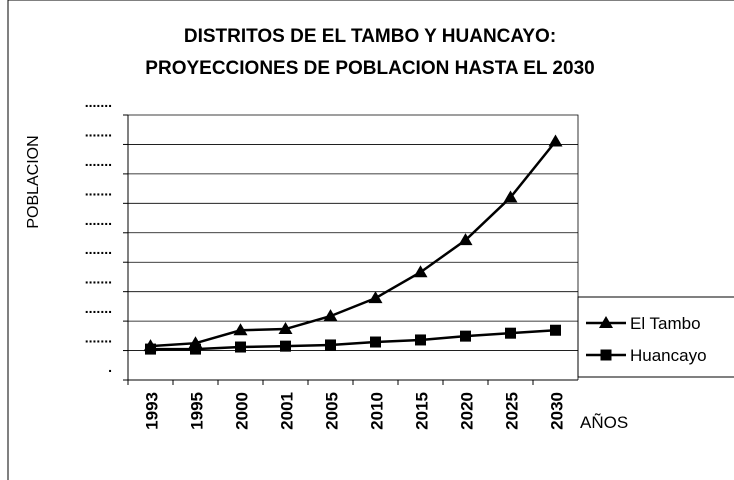 Image resolution: width=734 pixels, height=480 pixels. Describe the element at coordinates (33, 181) in the screenshot. I see `y-axis-label: POBLACION` at that location.